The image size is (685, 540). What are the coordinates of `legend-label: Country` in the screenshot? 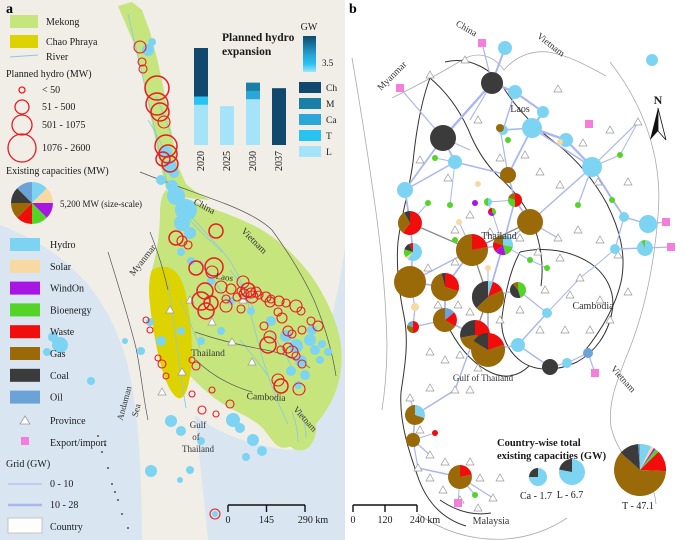 It's located at (66, 527).